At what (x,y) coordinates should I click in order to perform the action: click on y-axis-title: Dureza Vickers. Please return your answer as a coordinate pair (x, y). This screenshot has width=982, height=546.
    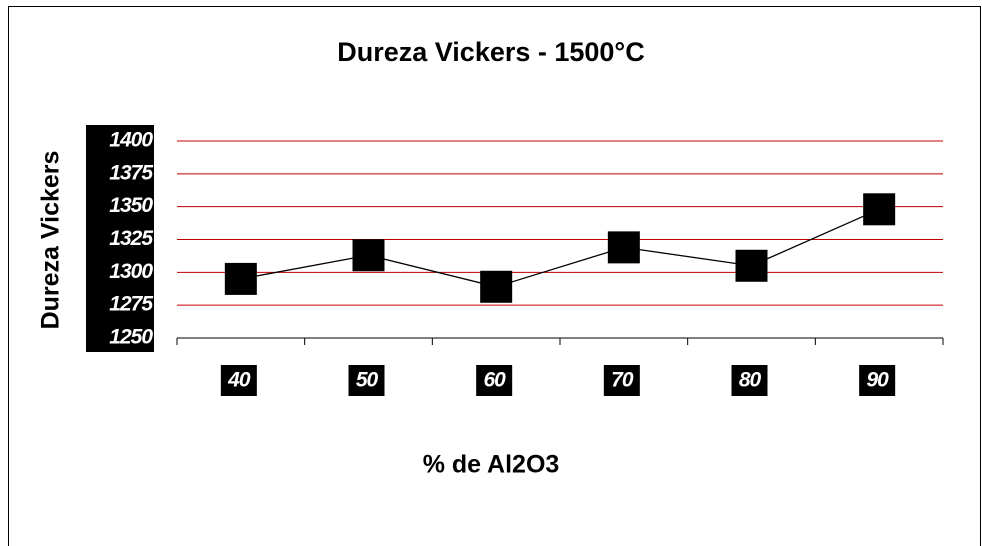
    Looking at the image, I should click on (51, 240).